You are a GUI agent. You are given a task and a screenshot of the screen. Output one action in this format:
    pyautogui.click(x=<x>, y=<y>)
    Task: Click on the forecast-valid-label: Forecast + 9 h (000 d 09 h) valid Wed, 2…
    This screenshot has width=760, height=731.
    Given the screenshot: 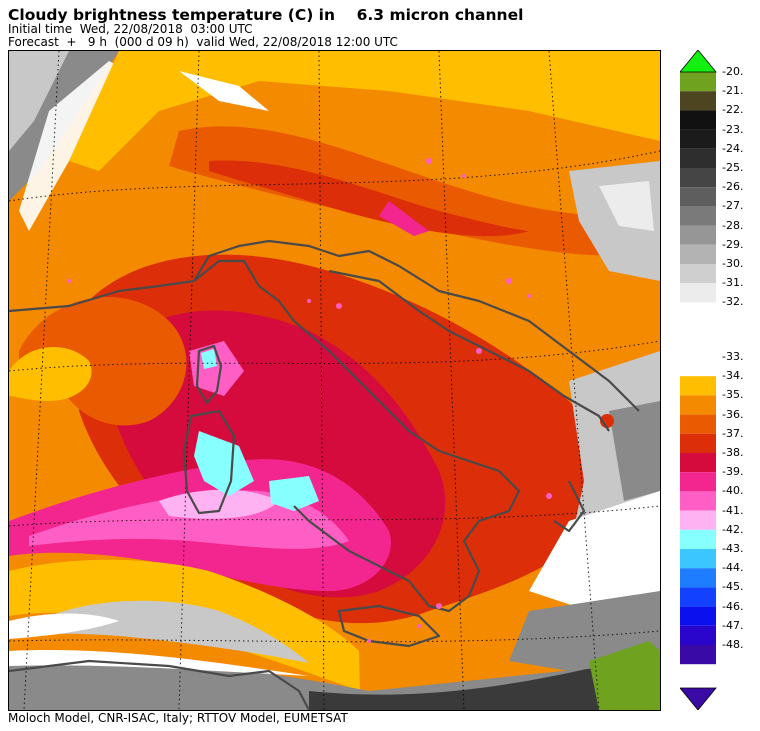 What is the action you would take?
    pyautogui.click(x=203, y=42)
    